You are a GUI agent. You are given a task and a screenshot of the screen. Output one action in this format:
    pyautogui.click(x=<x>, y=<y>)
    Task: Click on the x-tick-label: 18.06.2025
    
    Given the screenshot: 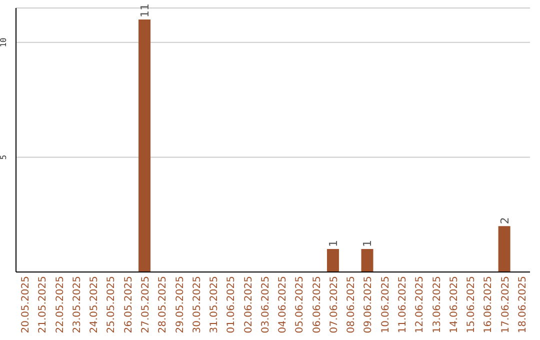 What is the action you would take?
    pyautogui.click(x=522, y=305)
    